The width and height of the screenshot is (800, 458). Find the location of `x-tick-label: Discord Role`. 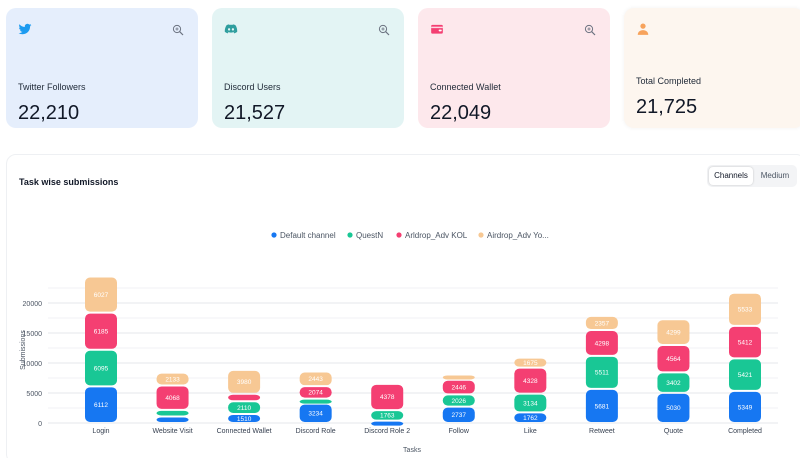

x-tick-label: Discord Role is located at coordinates (316, 431).